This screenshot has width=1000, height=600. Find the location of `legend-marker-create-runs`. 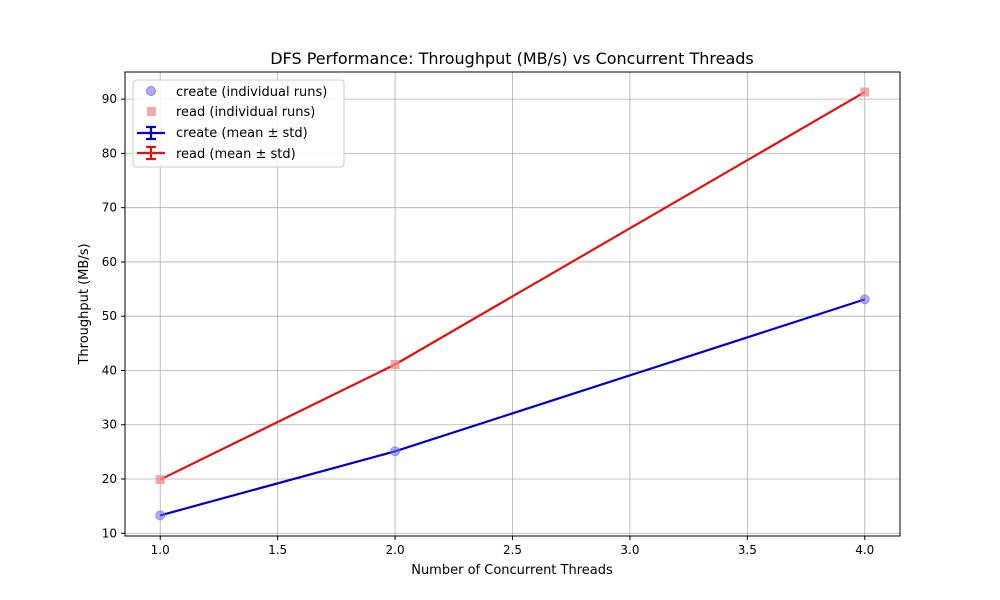

legend-marker-create-runs is located at coordinates (151, 91).